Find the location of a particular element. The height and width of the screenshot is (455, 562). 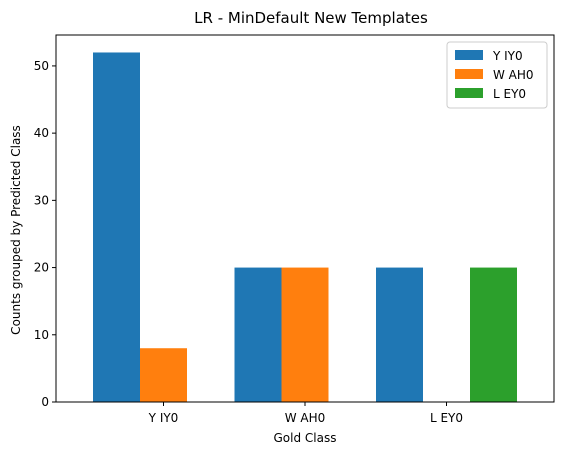

bar-y-iy0-y-iy0 is located at coordinates (116, 227).